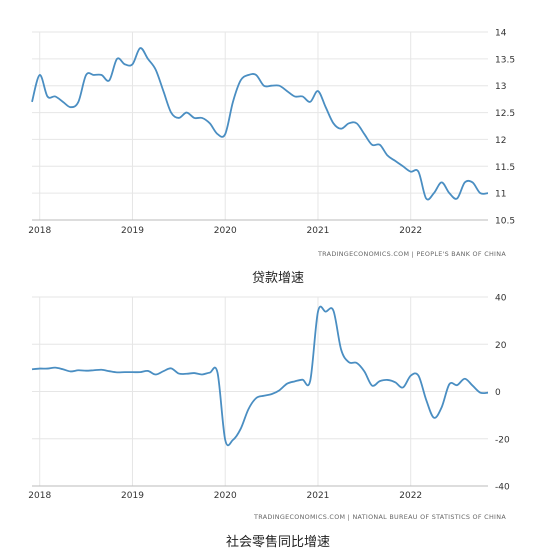  I want to click on y-tick-label: 11.5, so click(505, 168).